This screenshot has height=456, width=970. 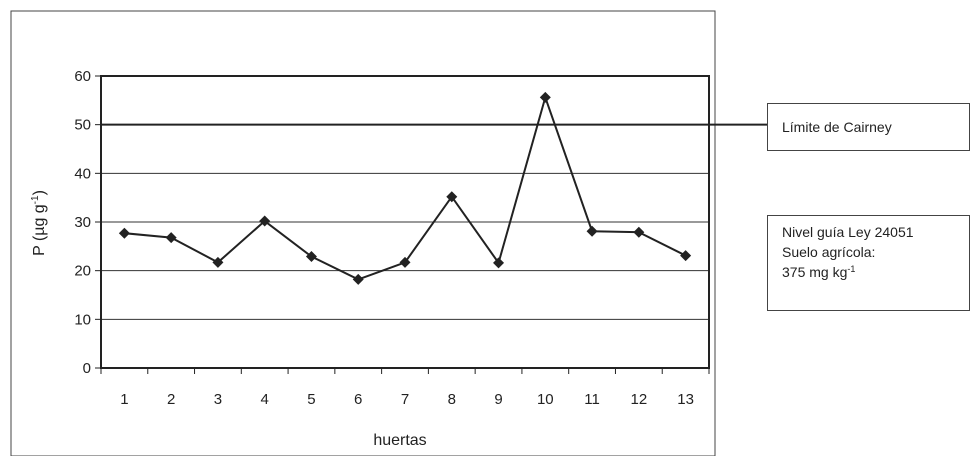 I want to click on x-tick-label: 8, so click(x=452, y=399).